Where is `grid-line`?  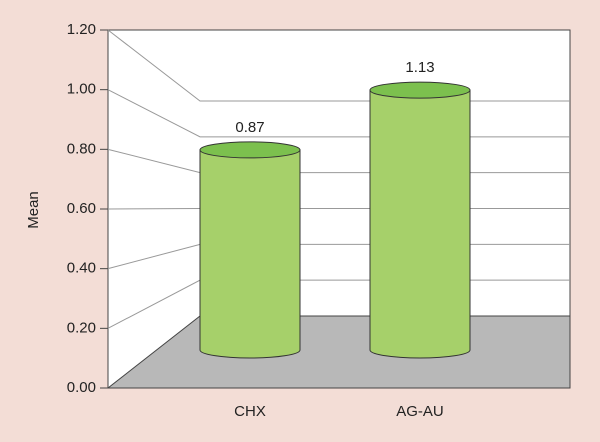
grid-line is located at coordinates (338, 209).